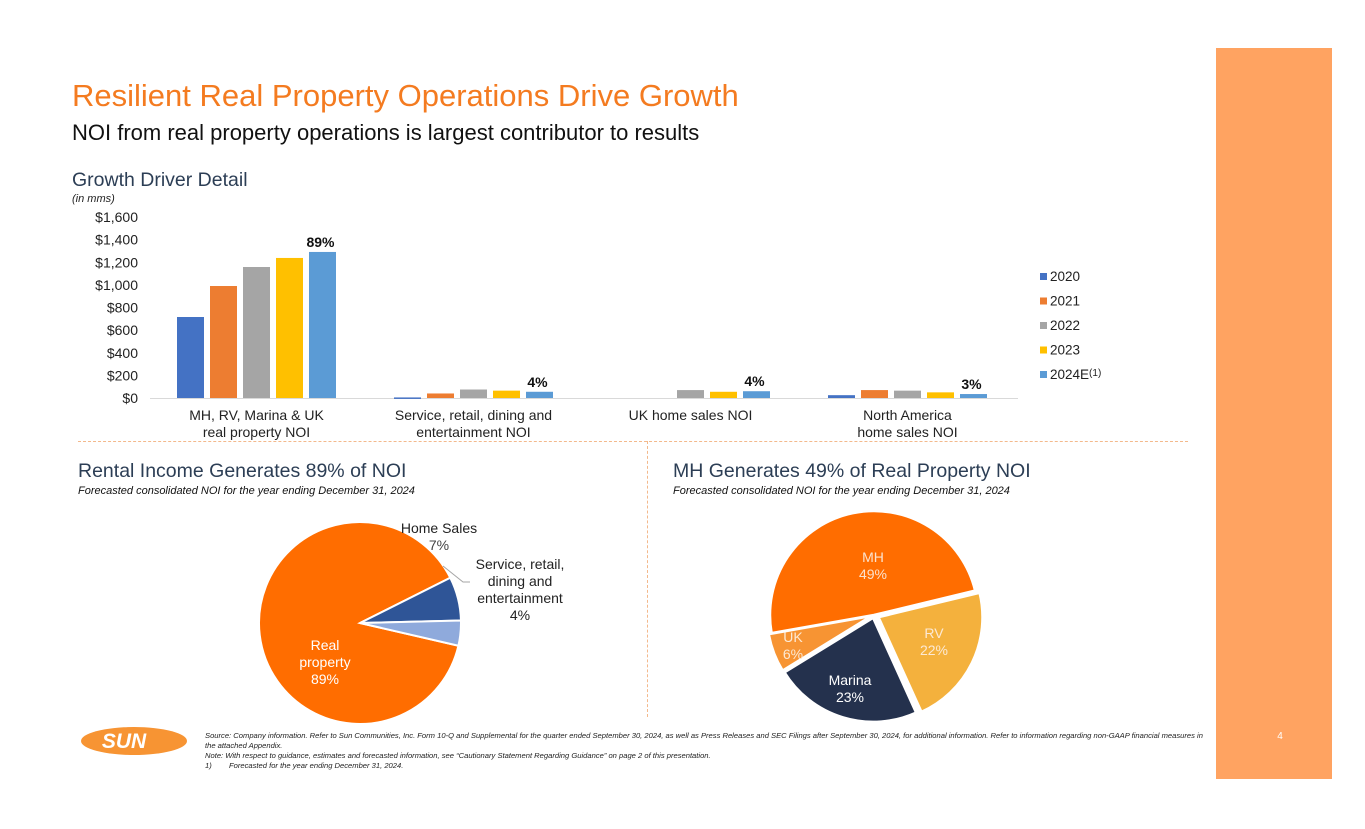 This screenshot has width=1365, height=829. Describe the element at coordinates (160, 180) in the screenshot. I see `growth-chart-title: Growth Driver Detail` at that location.